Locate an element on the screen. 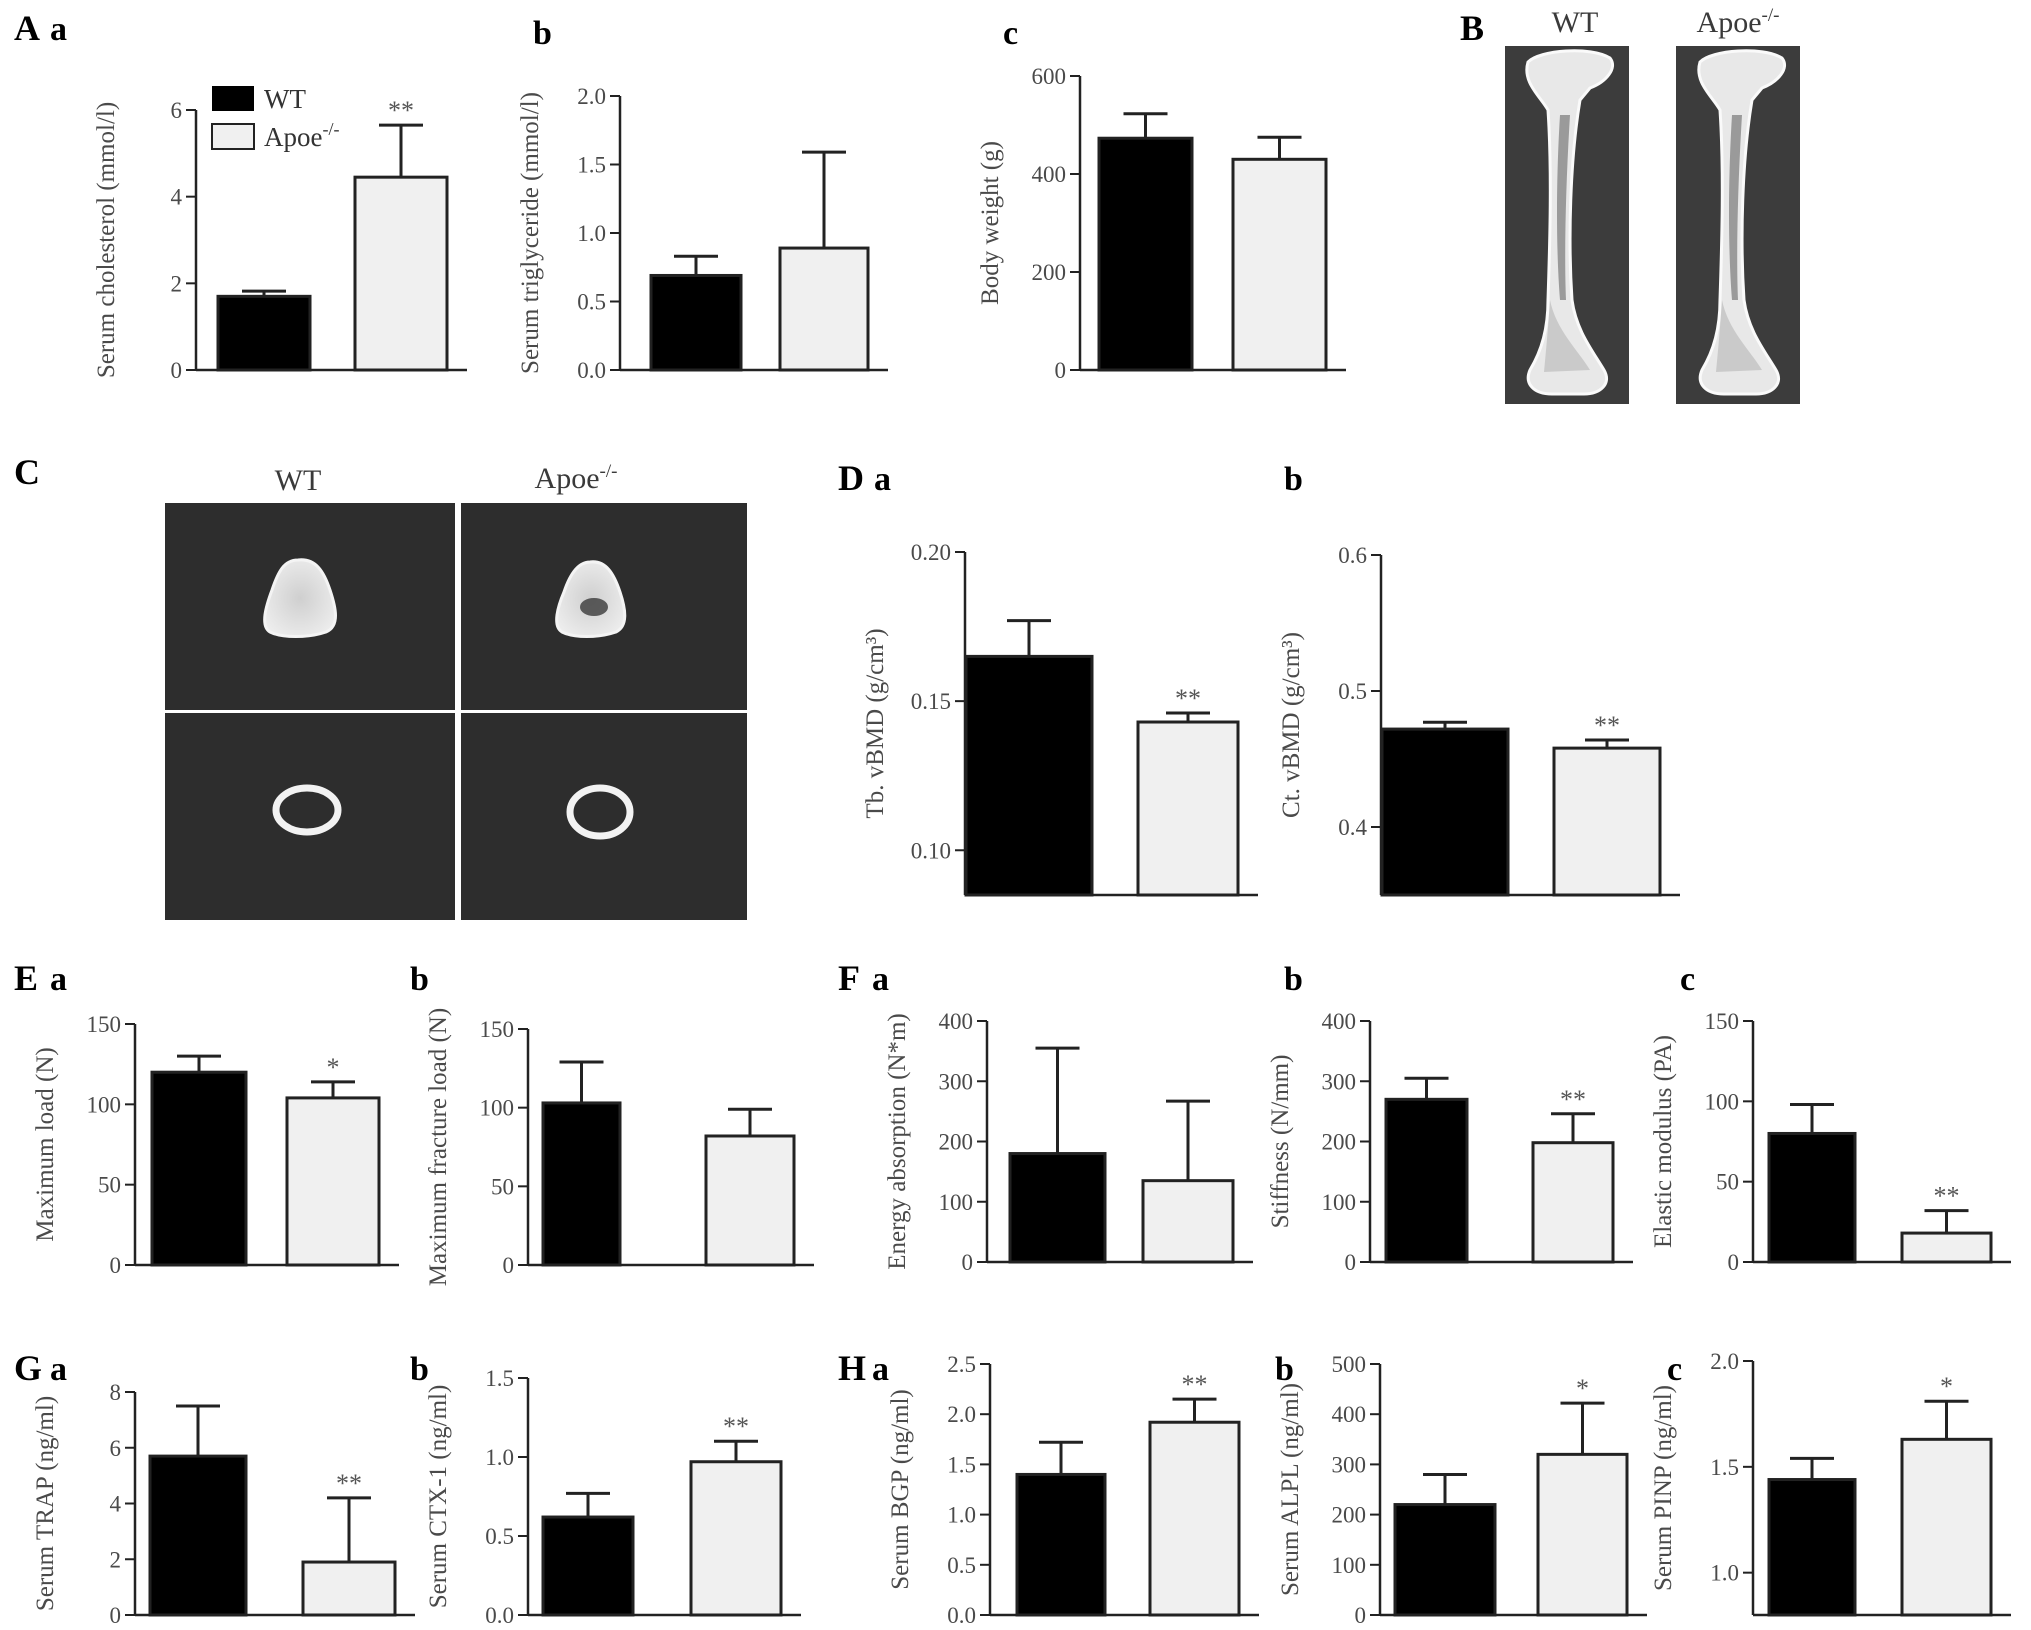 The height and width of the screenshot is (1630, 2031). y-tick-label-Ab: 2.0 is located at coordinates (591, 96).